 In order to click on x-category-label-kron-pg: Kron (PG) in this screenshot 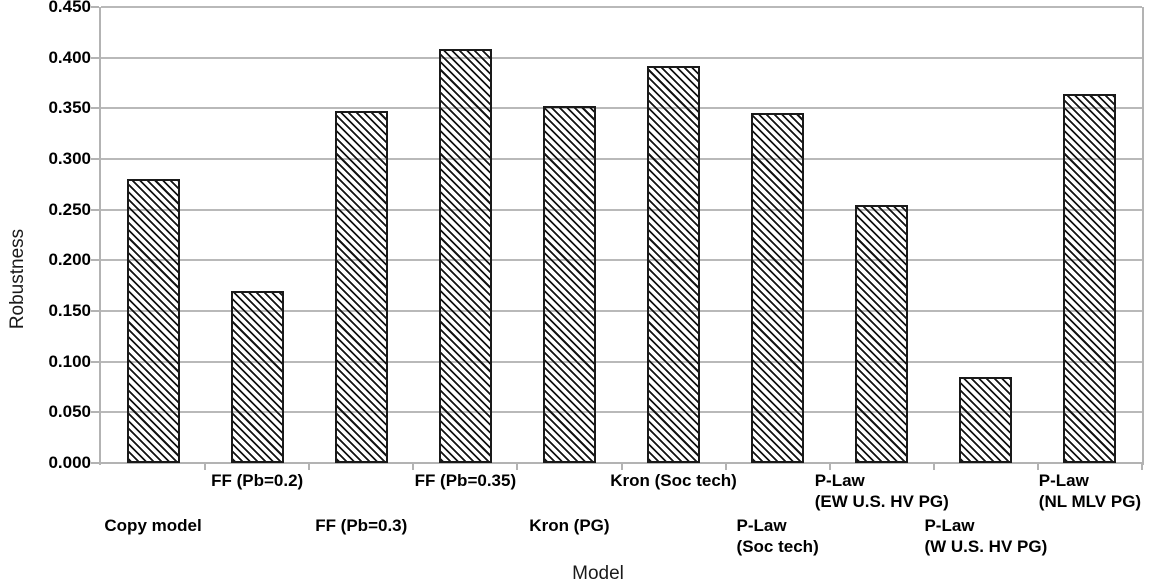, I will do `click(569, 525)`.